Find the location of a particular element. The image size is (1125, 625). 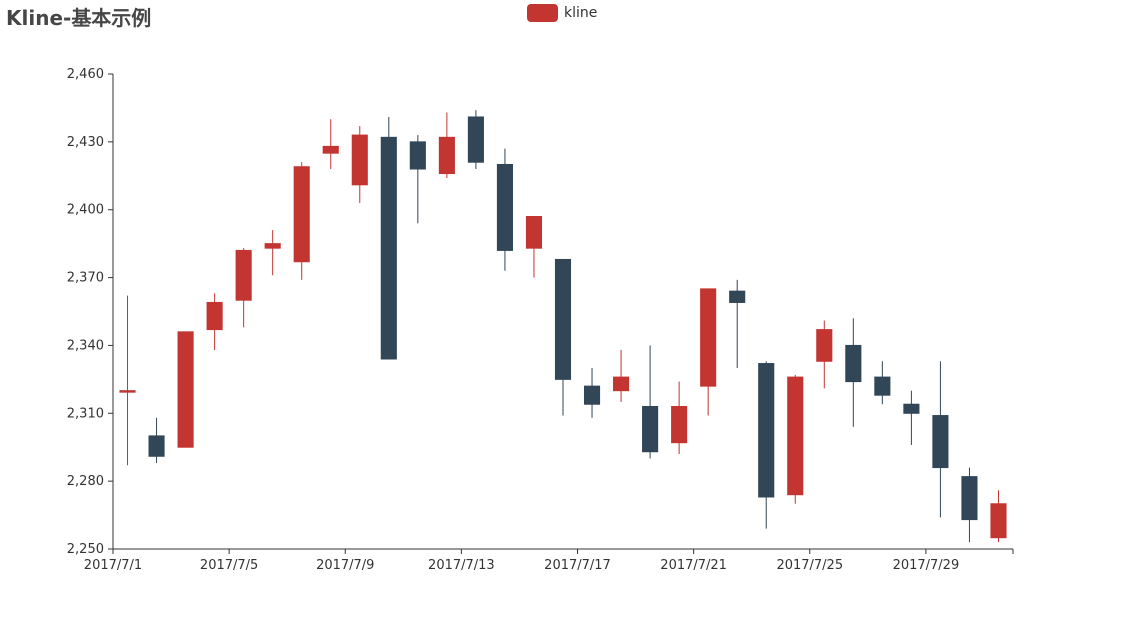

legend-label: kline is located at coordinates (581, 13).